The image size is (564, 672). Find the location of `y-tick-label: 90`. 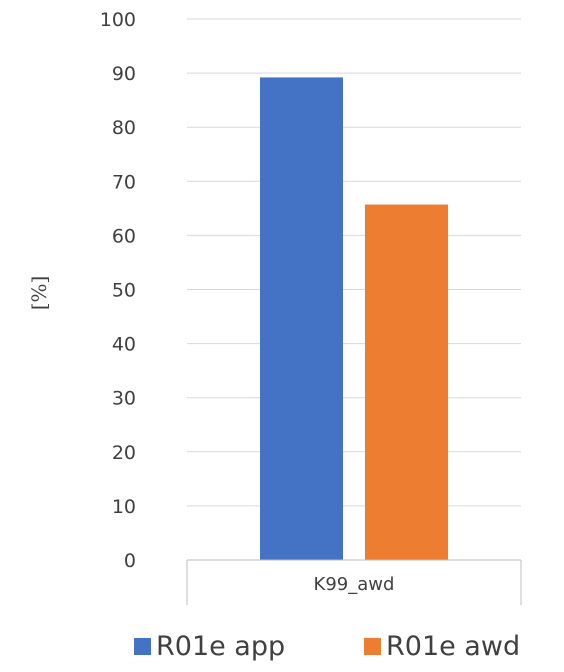

y-tick-label: 90 is located at coordinates (124, 74).